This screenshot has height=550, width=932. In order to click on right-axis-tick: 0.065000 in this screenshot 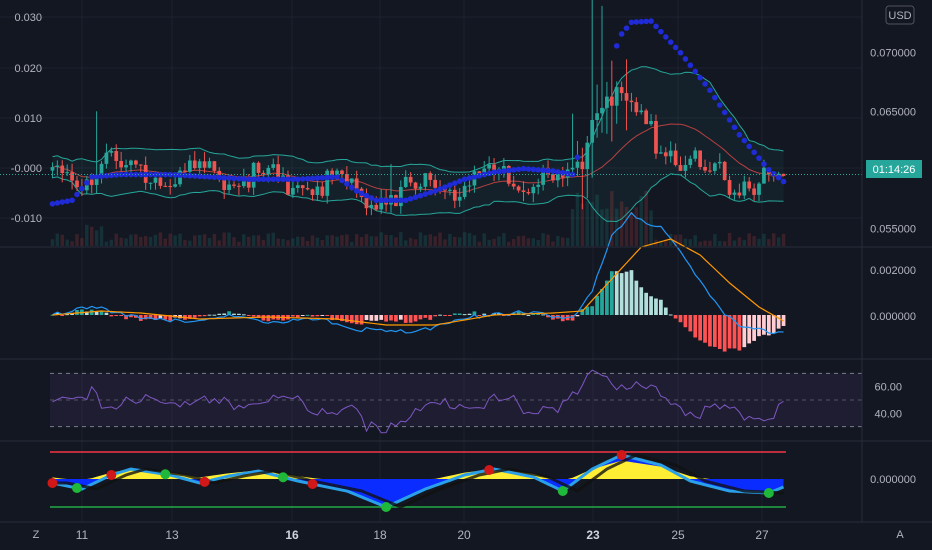, I will do `click(893, 112)`.